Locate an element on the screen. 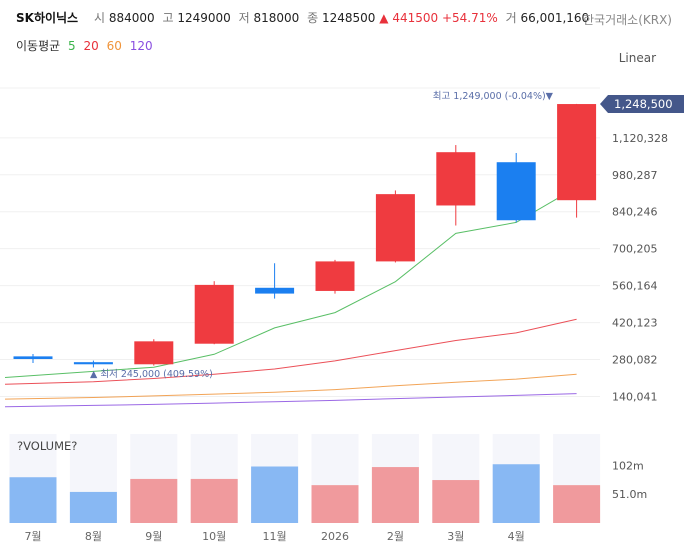 This screenshot has height=553, width=686. volume-title: ?VOLUME? is located at coordinates (47, 446).